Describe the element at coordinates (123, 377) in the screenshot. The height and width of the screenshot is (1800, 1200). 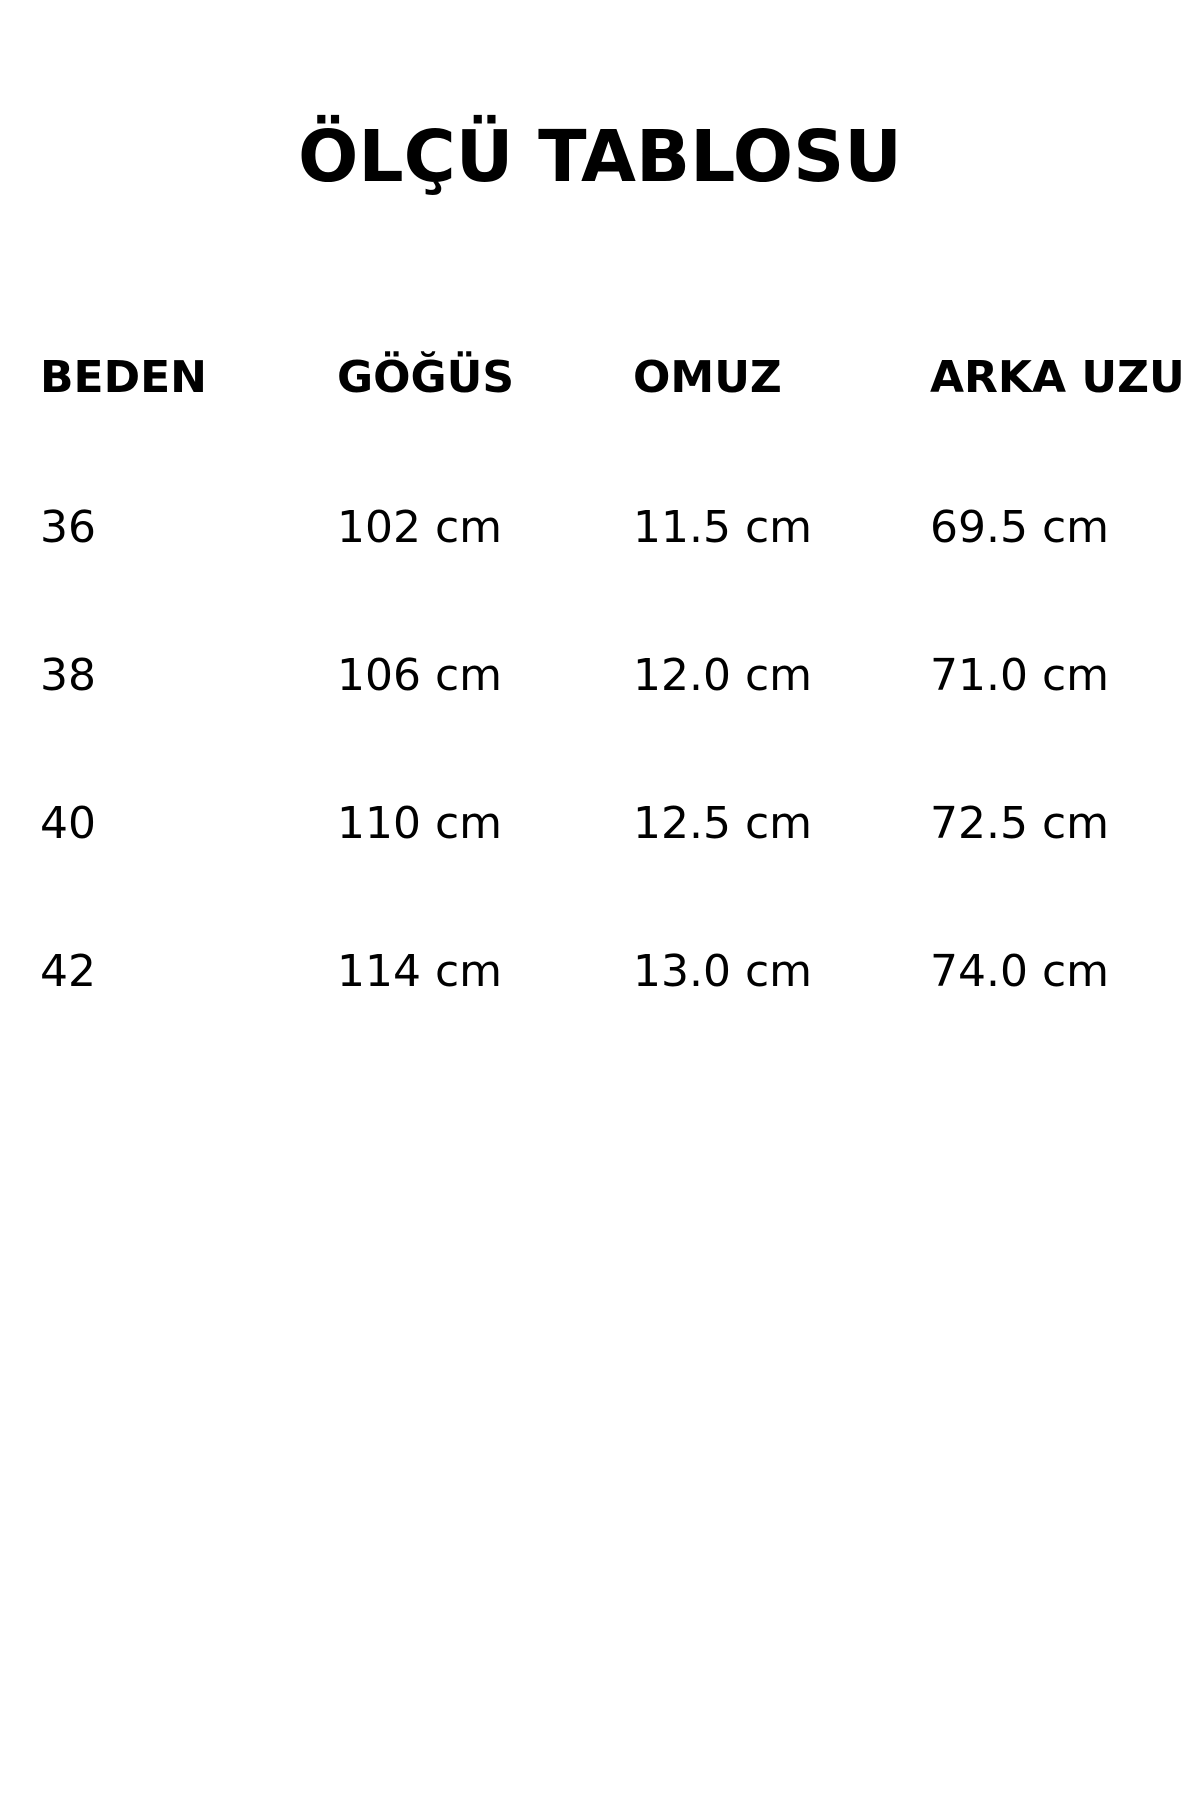
I see `header-size: BEDEN` at that location.